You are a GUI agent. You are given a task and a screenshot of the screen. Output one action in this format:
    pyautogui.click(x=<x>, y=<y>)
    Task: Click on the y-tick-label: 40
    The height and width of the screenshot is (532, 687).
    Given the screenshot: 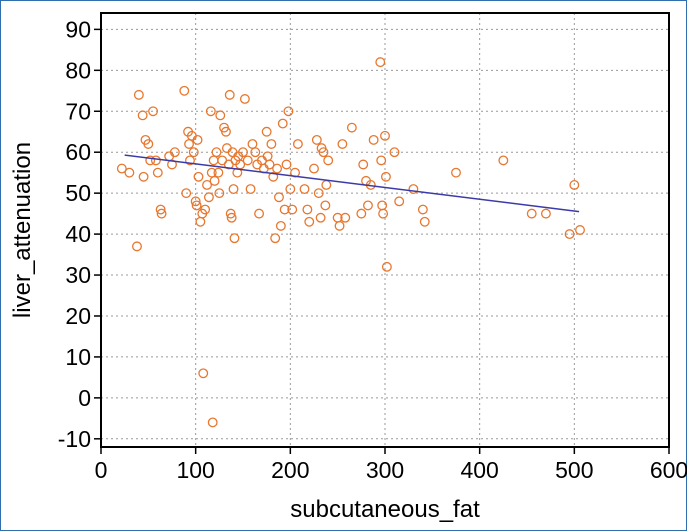 What is the action you would take?
    pyautogui.click(x=78, y=234)
    